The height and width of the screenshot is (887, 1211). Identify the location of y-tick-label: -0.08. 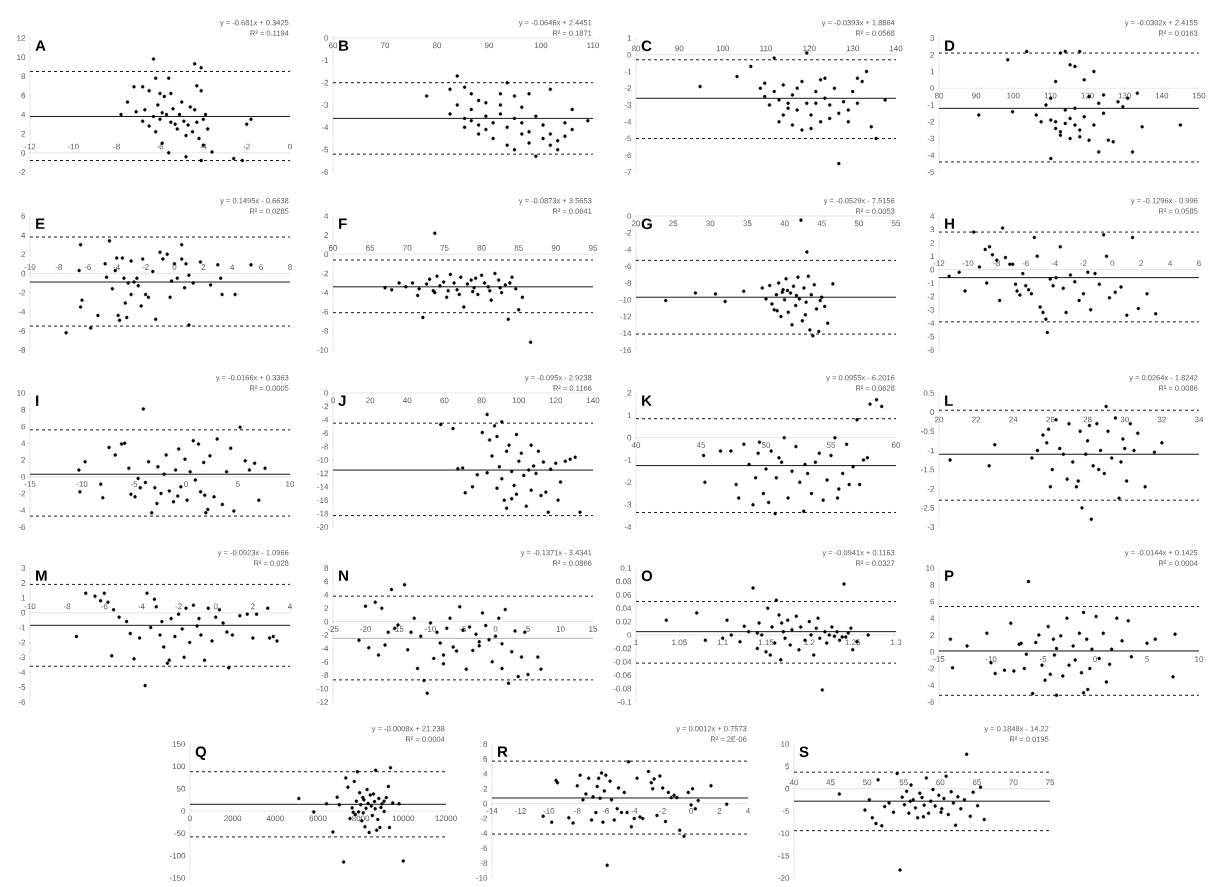
(622, 688).